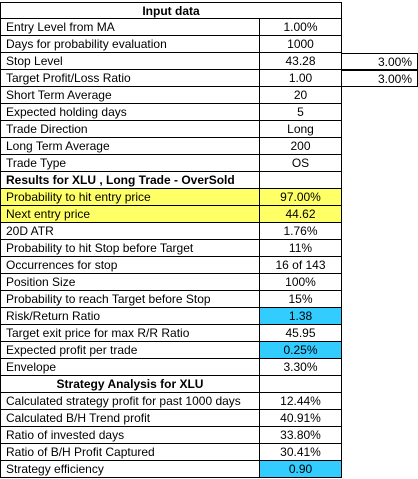 This screenshot has width=418, height=479. Describe the element at coordinates (129, 112) in the screenshot. I see `input-label: Expected holding days` at that location.